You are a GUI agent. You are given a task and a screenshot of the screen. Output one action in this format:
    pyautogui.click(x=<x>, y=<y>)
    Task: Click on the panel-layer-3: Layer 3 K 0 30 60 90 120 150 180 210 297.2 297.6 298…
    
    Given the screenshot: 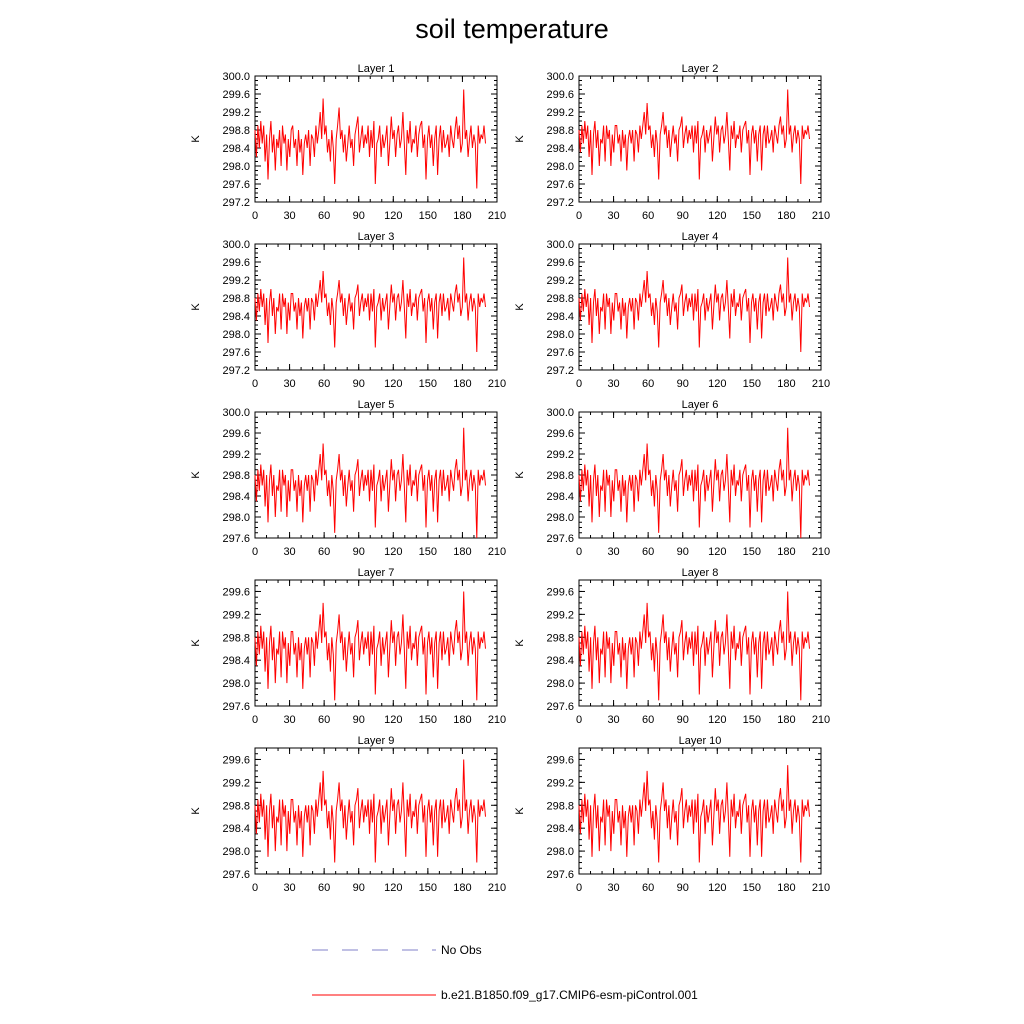 What is the action you would take?
    pyautogui.click(x=348, y=310)
    